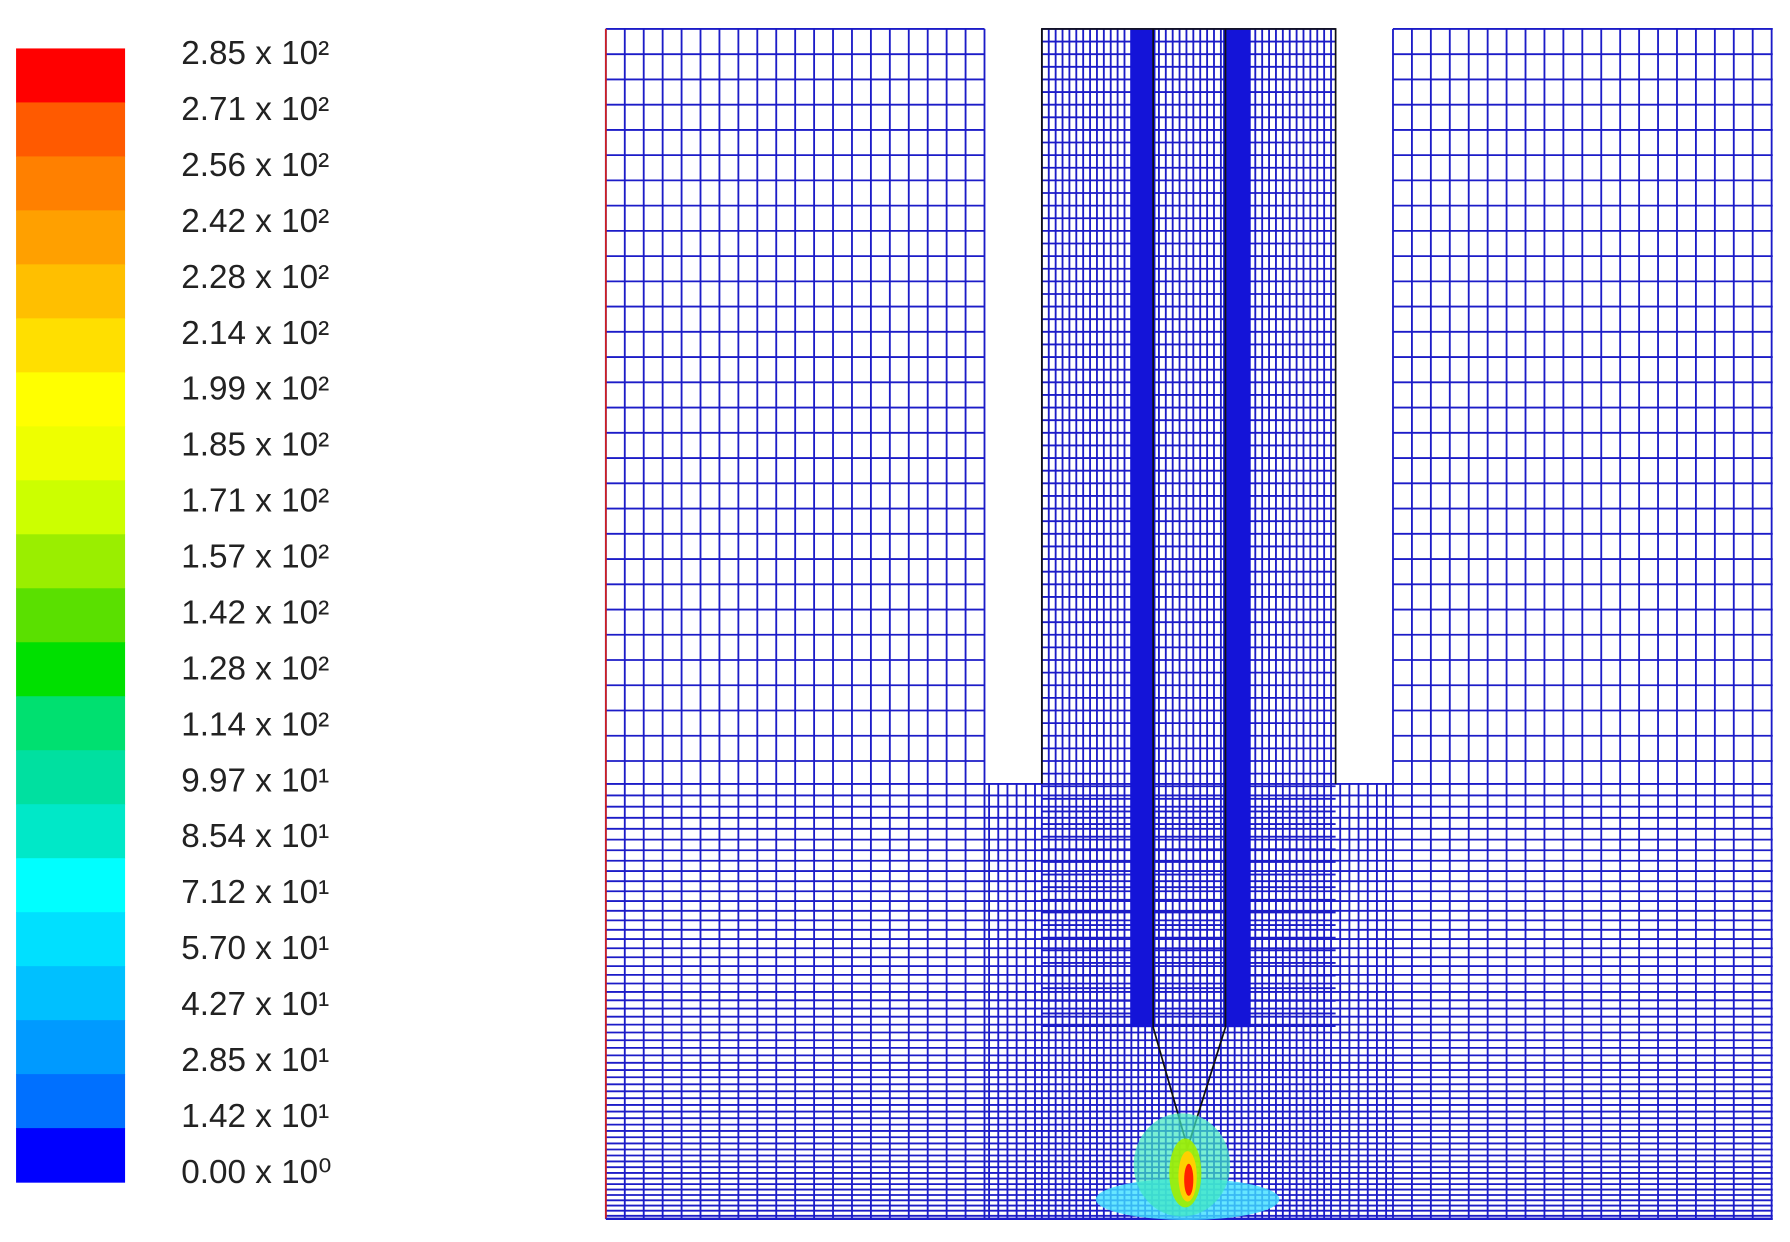  I want to click on colorbar-label: 1.71 x 10², so click(255, 501).